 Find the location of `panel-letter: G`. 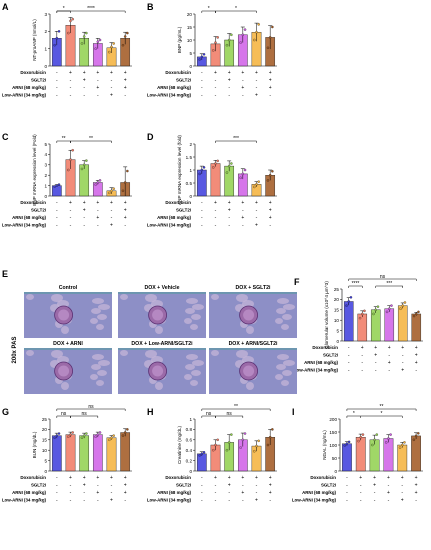

panel-letter: G is located at coordinates (5, 412).